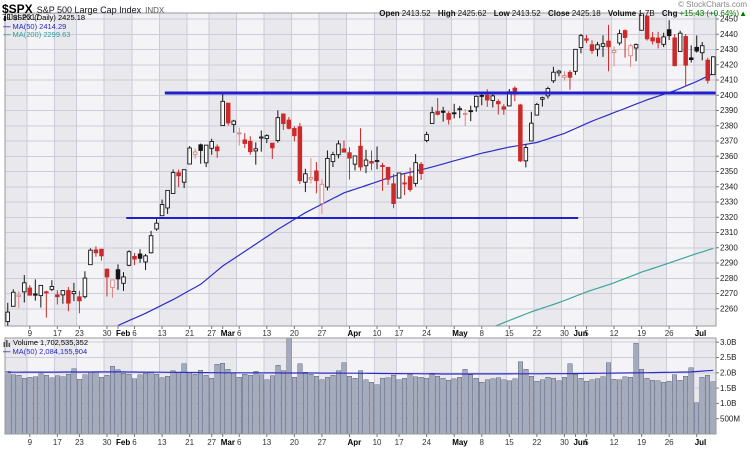 This screenshot has width=750, height=453. Describe the element at coordinates (586, 13) in the screenshot. I see `close-value: 2425.18` at that location.